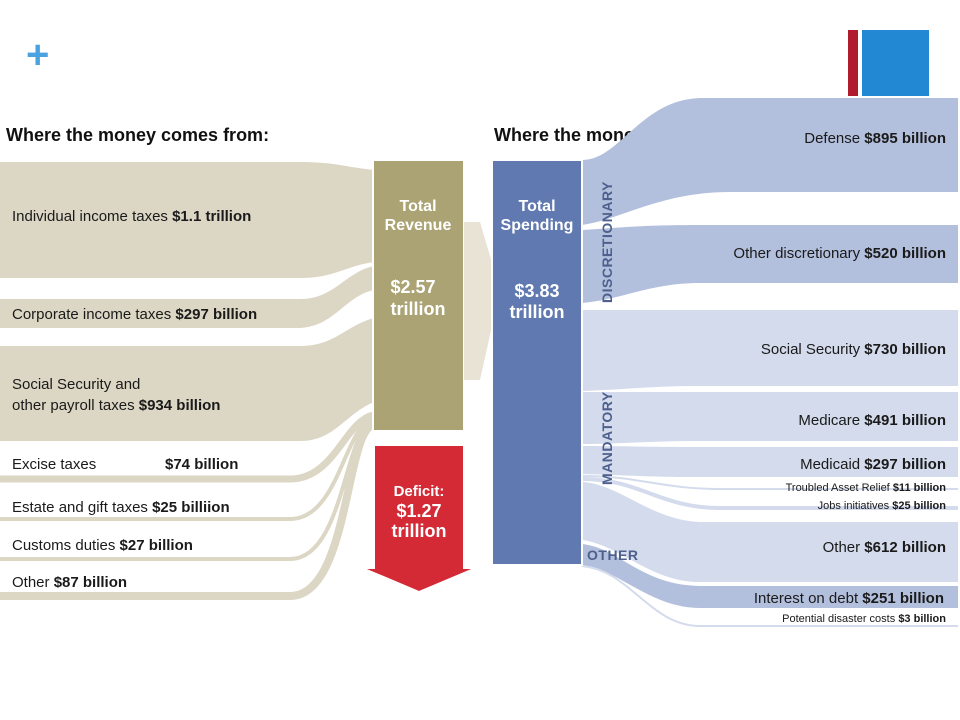 Image resolution: width=960 pixels, height=720 pixels. I want to click on flow-social-security, so click(770, 350).